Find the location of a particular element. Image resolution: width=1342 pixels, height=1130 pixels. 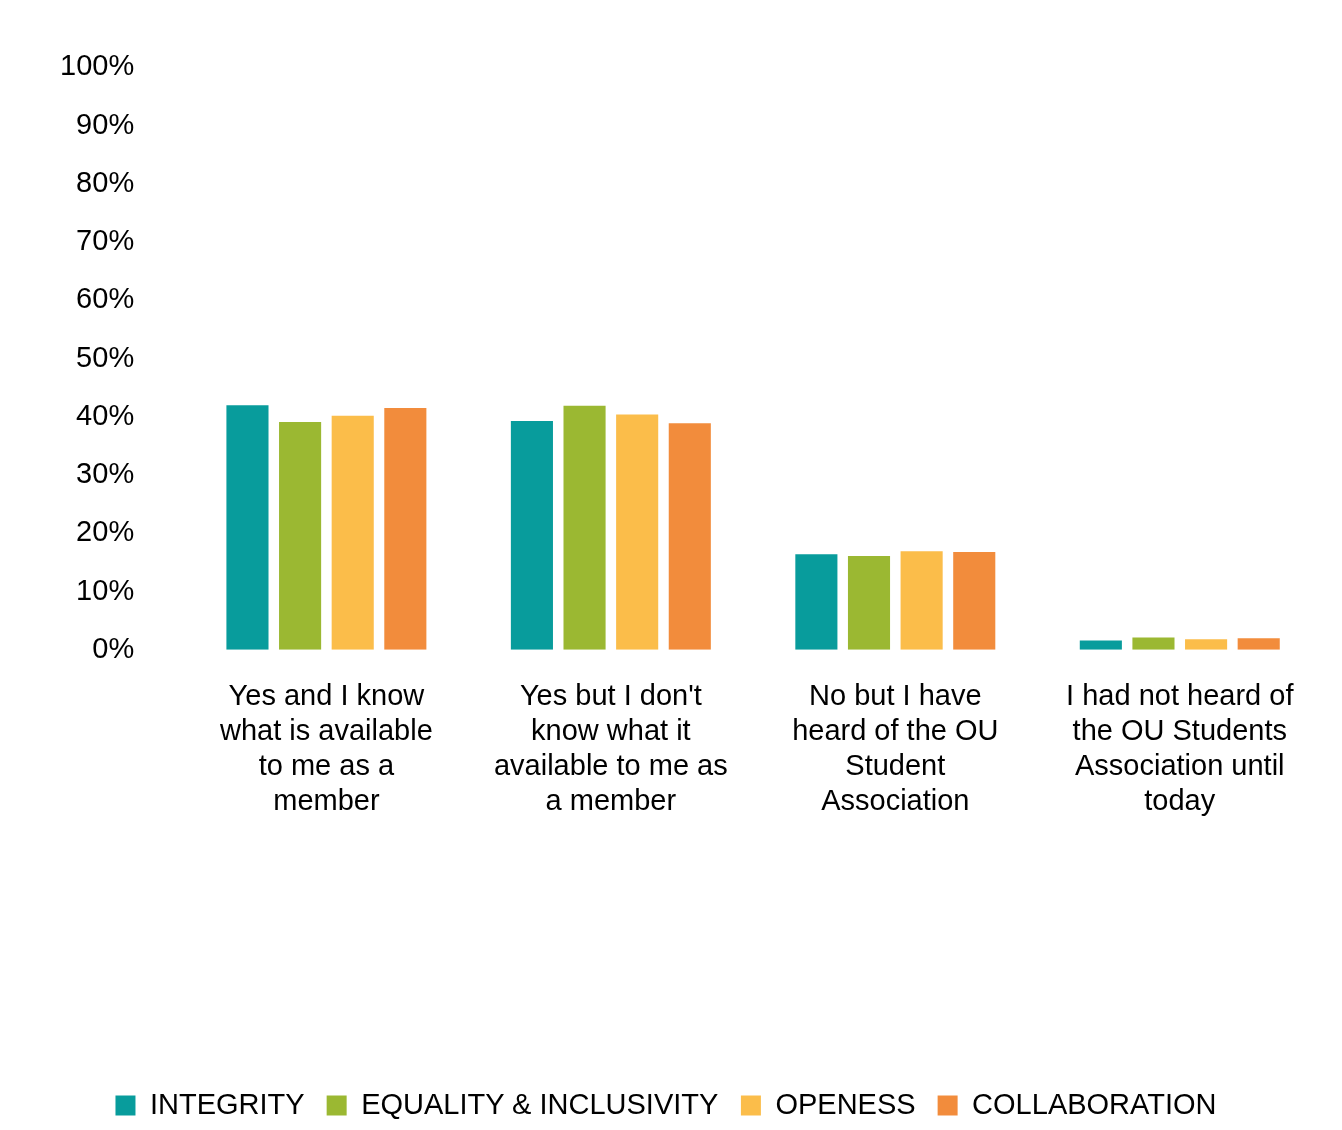

y-tick-label: 80% is located at coordinates (105, 181).